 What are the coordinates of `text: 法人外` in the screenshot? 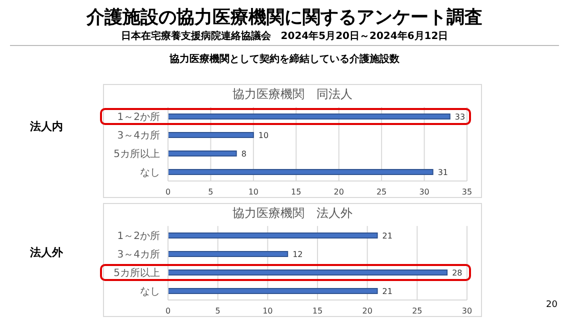 It's located at (47, 252).